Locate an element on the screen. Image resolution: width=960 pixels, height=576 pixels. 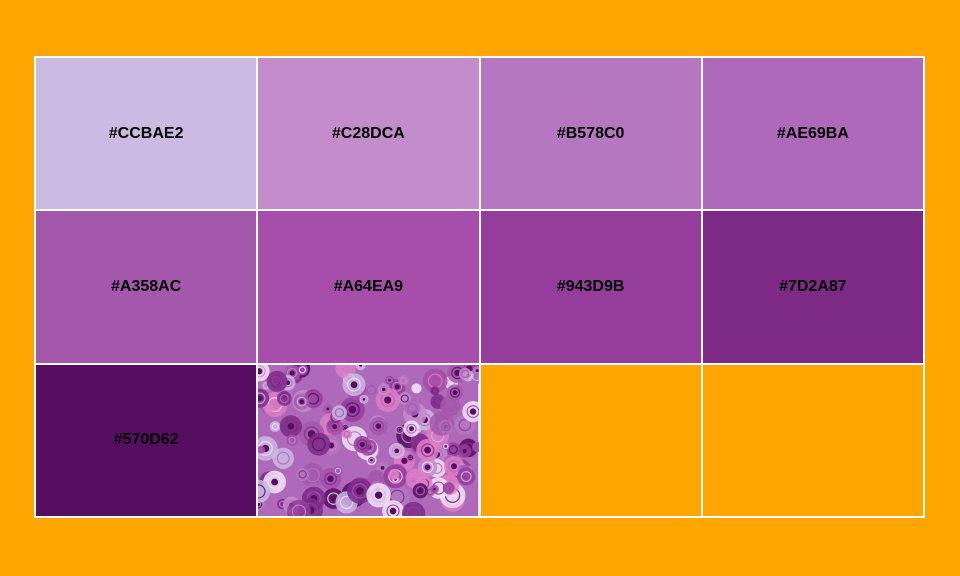
color-swatch: #7D2A87 is located at coordinates (812, 287).